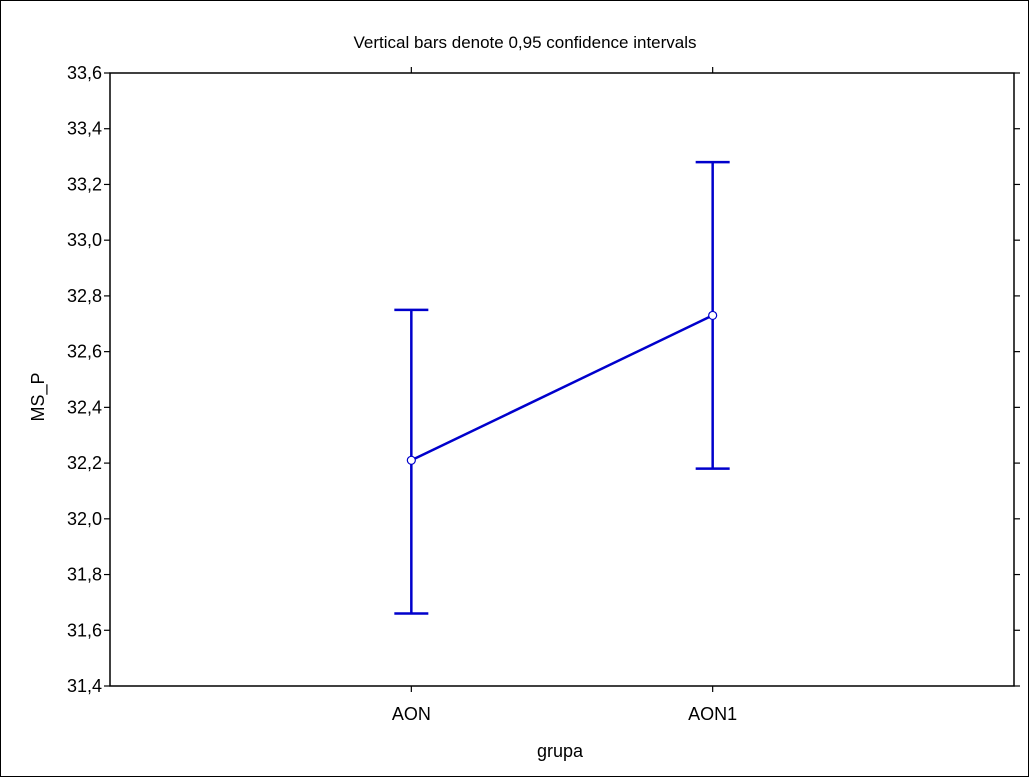  Describe the element at coordinates (84, 352) in the screenshot. I see `y-tick-label: 32,6` at that location.